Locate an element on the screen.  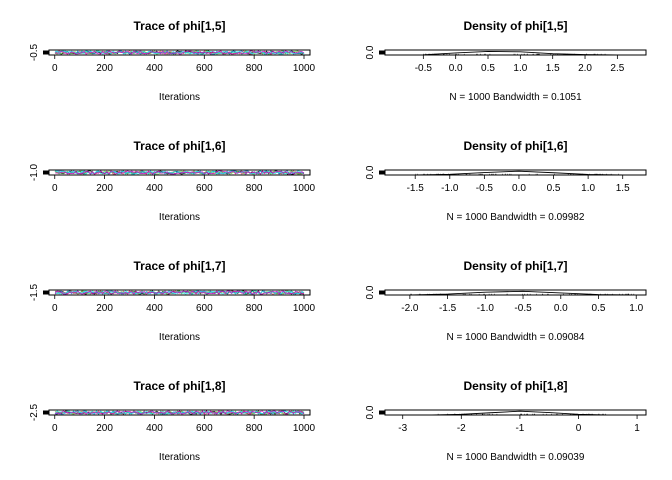
x-tick-label: -1 is located at coordinates (519, 428).